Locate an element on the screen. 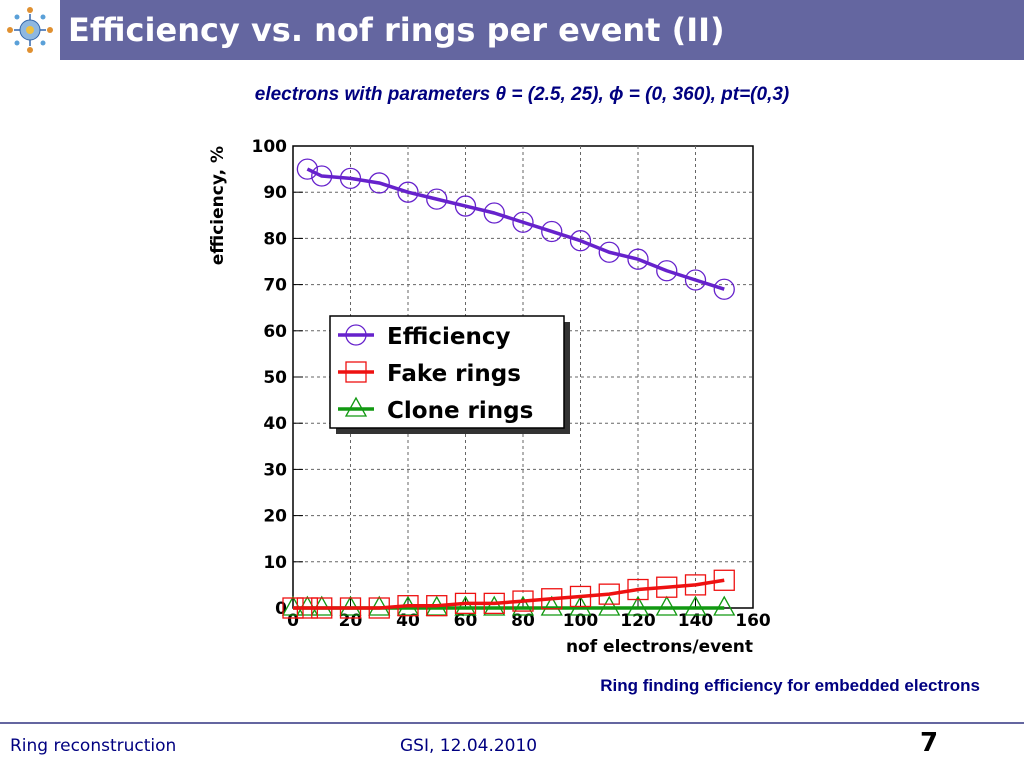  y-tick-label: 80 is located at coordinates (275, 239).